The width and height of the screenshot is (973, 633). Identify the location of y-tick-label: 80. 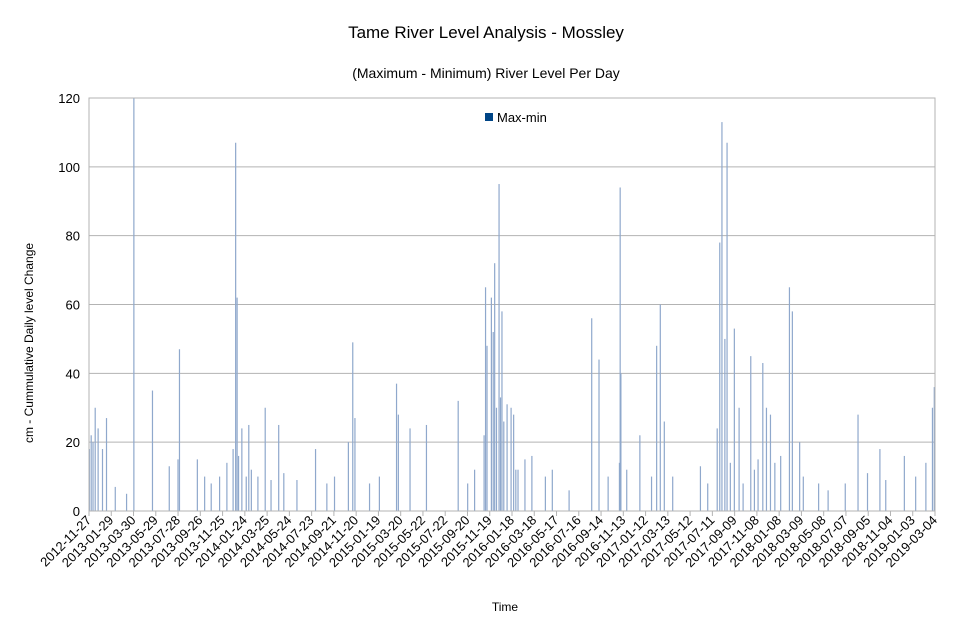
(73, 236).